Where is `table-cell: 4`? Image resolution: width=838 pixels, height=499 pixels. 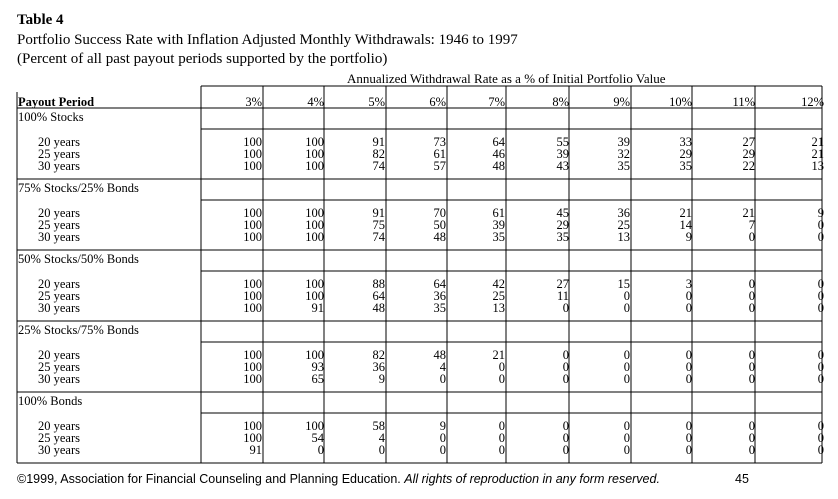
table-cell: 4 is located at coordinates (442, 367).